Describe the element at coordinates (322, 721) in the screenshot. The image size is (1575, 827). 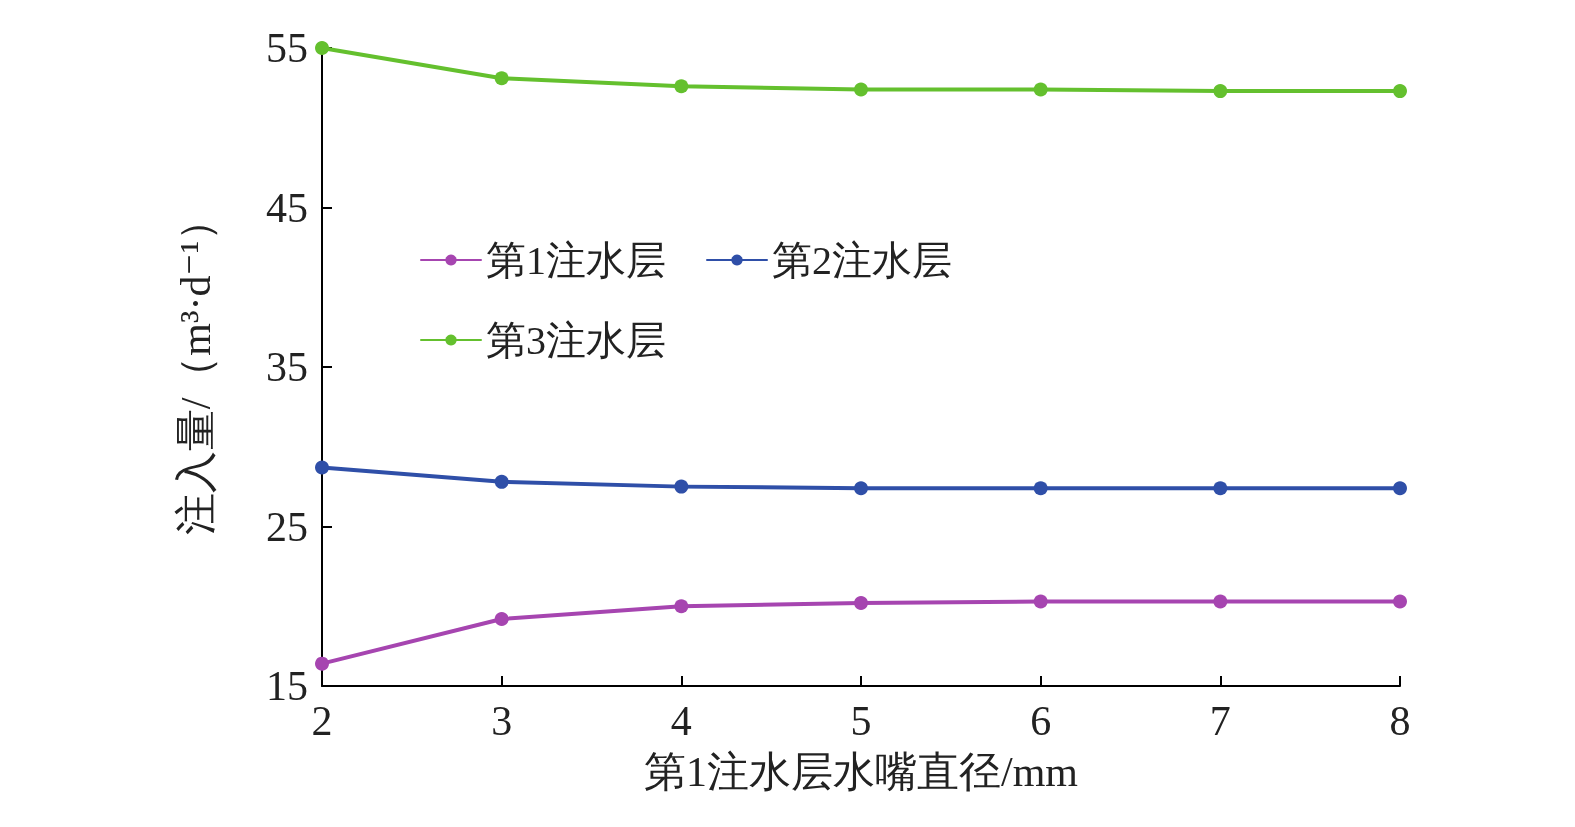
I see `x-tick-label: 2` at that location.